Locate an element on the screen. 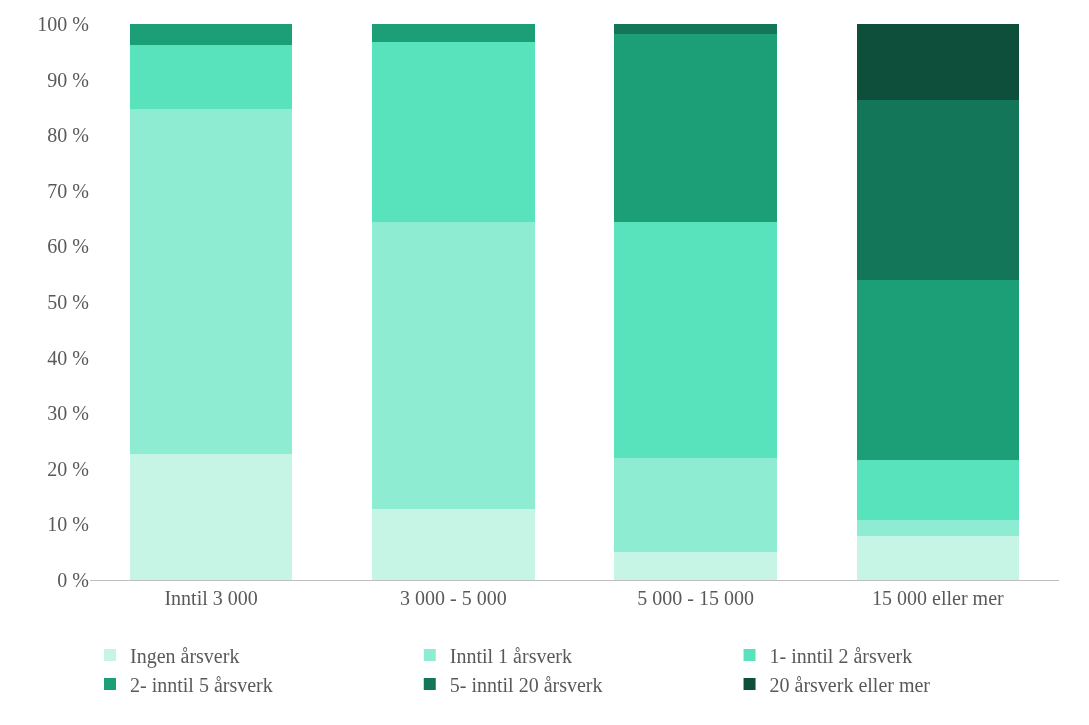 This screenshot has height=725, width=1089. x-tick-label: 5 000 - 15 000 is located at coordinates (695, 598).